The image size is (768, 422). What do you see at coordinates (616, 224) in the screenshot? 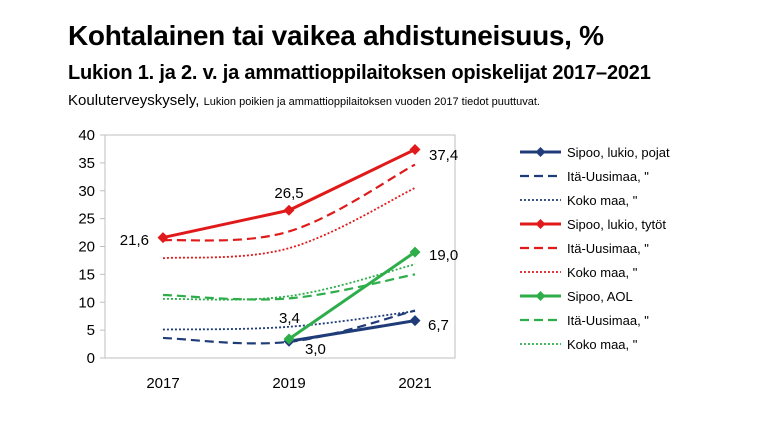
I see `legend-label: Sipoo, lukio, tytöt` at bounding box center [616, 224].